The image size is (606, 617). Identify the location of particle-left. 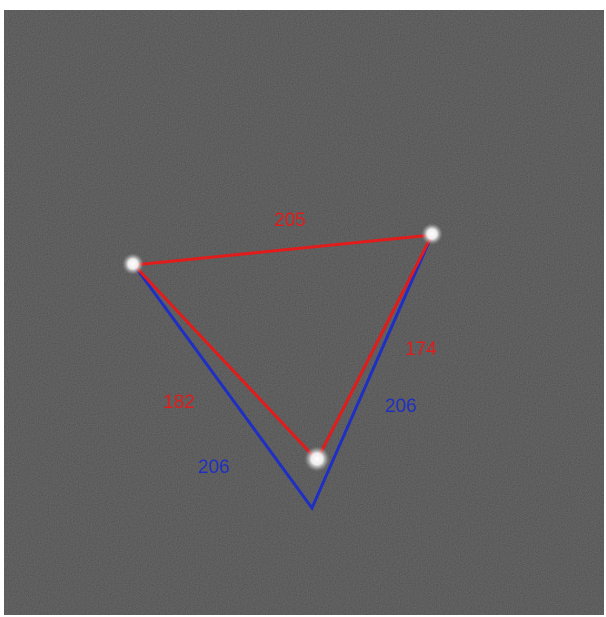
(133, 264).